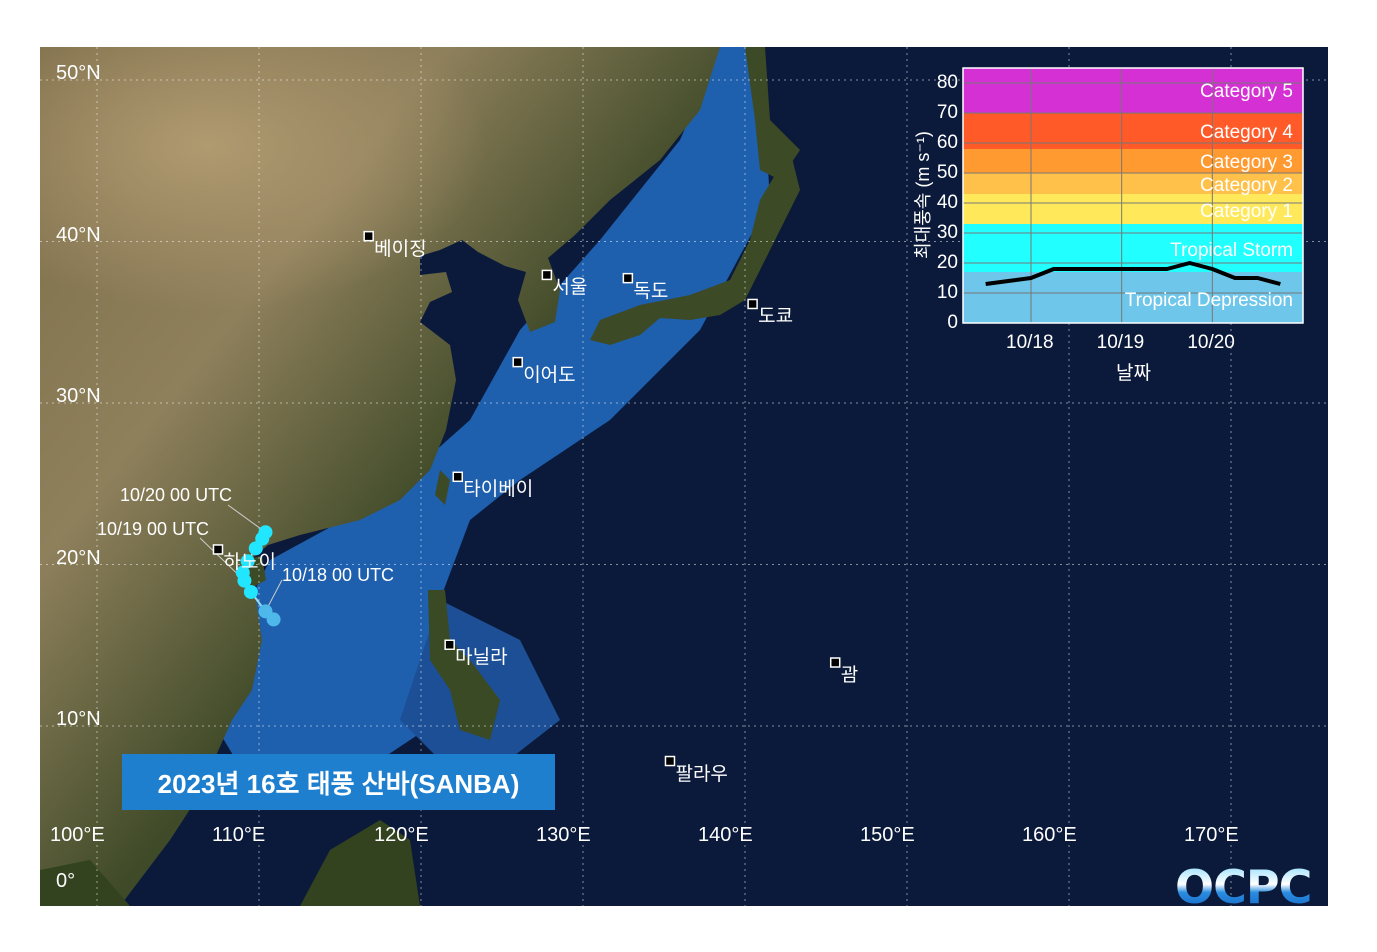 Image resolution: width=1377 pixels, height=952 pixels. What do you see at coordinates (481, 658) in the screenshot?
I see `city-label: 마닐라` at bounding box center [481, 658].